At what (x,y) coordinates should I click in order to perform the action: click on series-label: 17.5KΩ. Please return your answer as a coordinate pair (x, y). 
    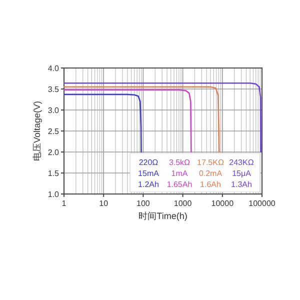
    Looking at the image, I should click on (210, 162).